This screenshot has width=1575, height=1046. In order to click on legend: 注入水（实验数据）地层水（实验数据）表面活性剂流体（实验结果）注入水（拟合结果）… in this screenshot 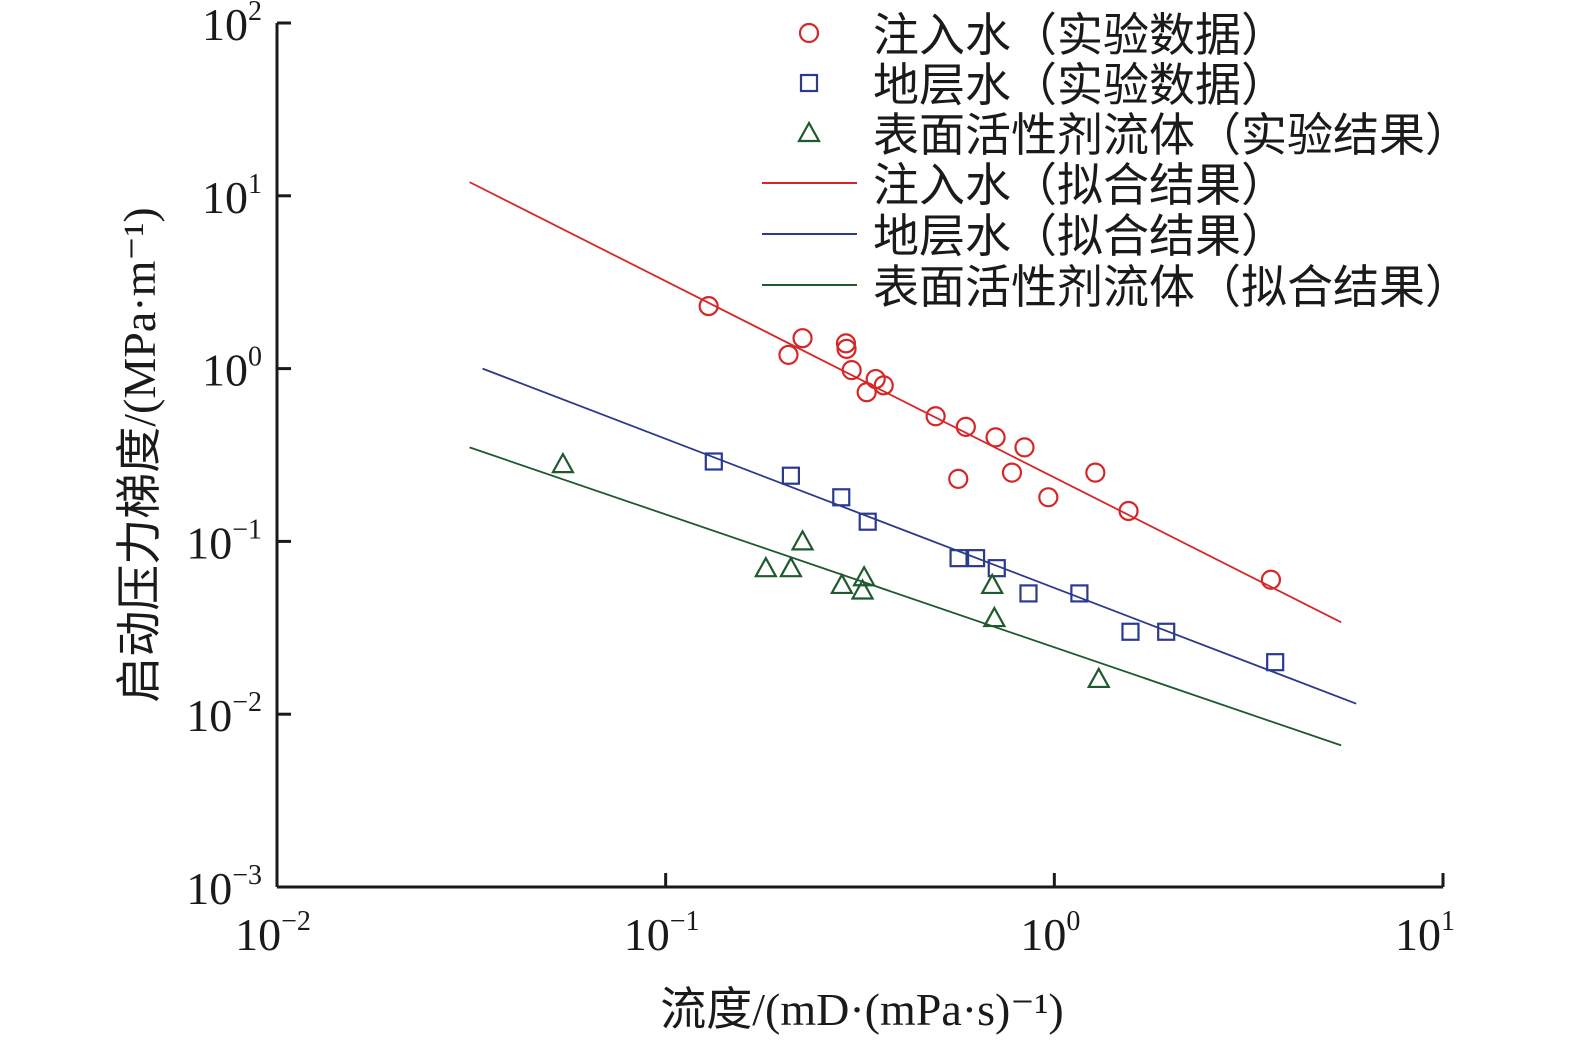, I will do `click(1116, 161)`.